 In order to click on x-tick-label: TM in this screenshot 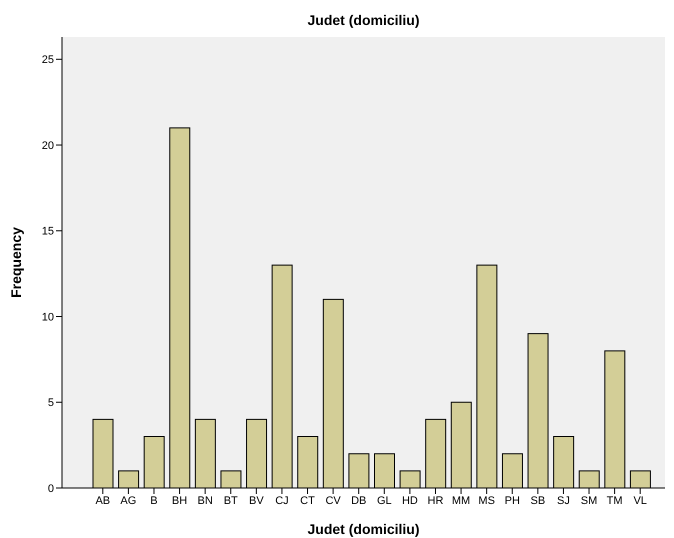, I will do `click(614, 500)`.